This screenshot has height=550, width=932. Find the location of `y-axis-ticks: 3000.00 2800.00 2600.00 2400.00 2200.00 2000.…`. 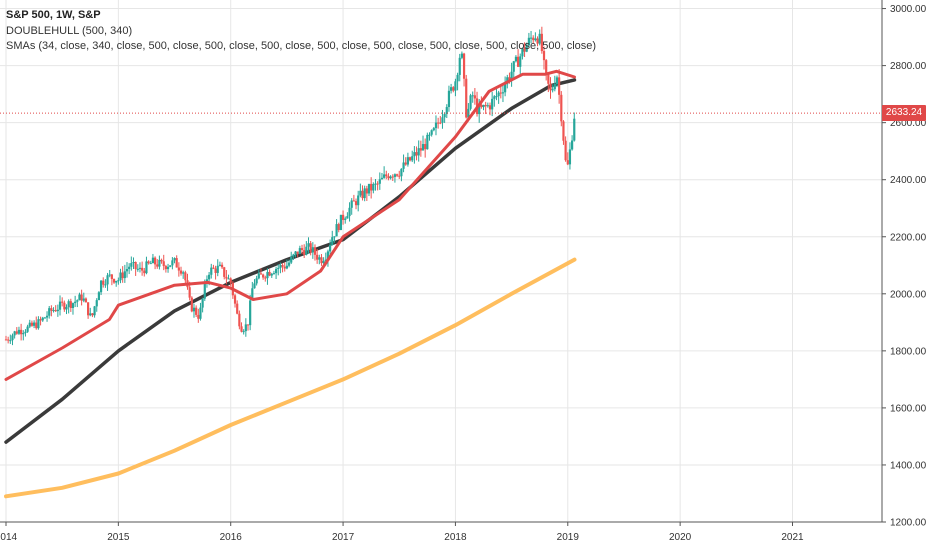

y-axis-ticks: 3000.00 2800.00 2600.00 2400.00 2200.00 2000.… is located at coordinates (904, 266).